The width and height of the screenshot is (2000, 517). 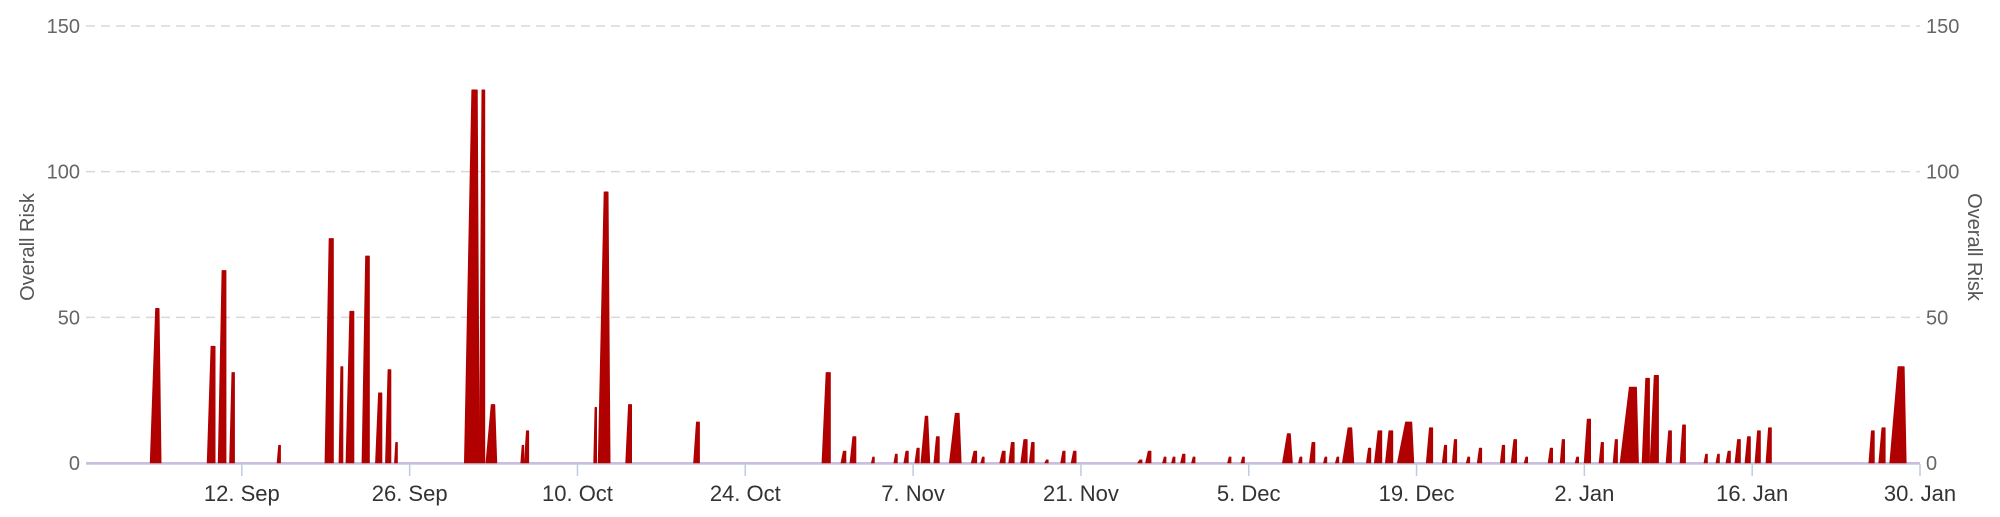 What do you see at coordinates (63, 173) in the screenshot?
I see `y-tick-left-100: 100` at bounding box center [63, 173].